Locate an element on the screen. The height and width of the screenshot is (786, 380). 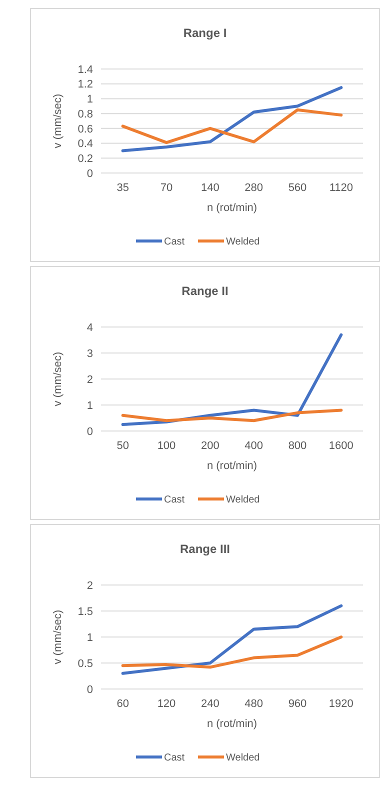
x-tick-label: 140 is located at coordinates (210, 188).